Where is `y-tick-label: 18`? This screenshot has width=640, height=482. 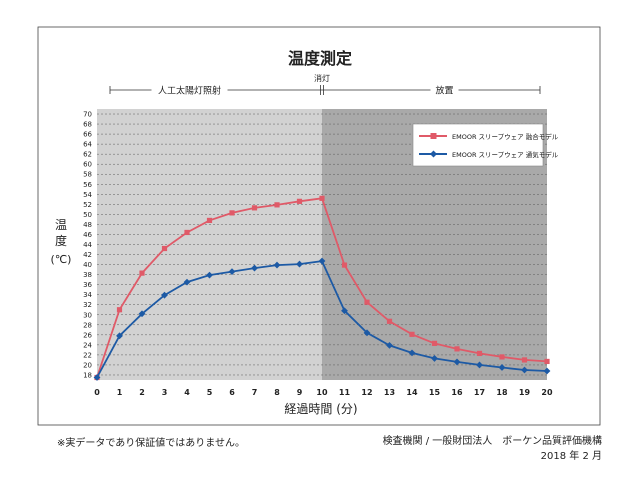 y-tick-label: 18 is located at coordinates (87, 375).